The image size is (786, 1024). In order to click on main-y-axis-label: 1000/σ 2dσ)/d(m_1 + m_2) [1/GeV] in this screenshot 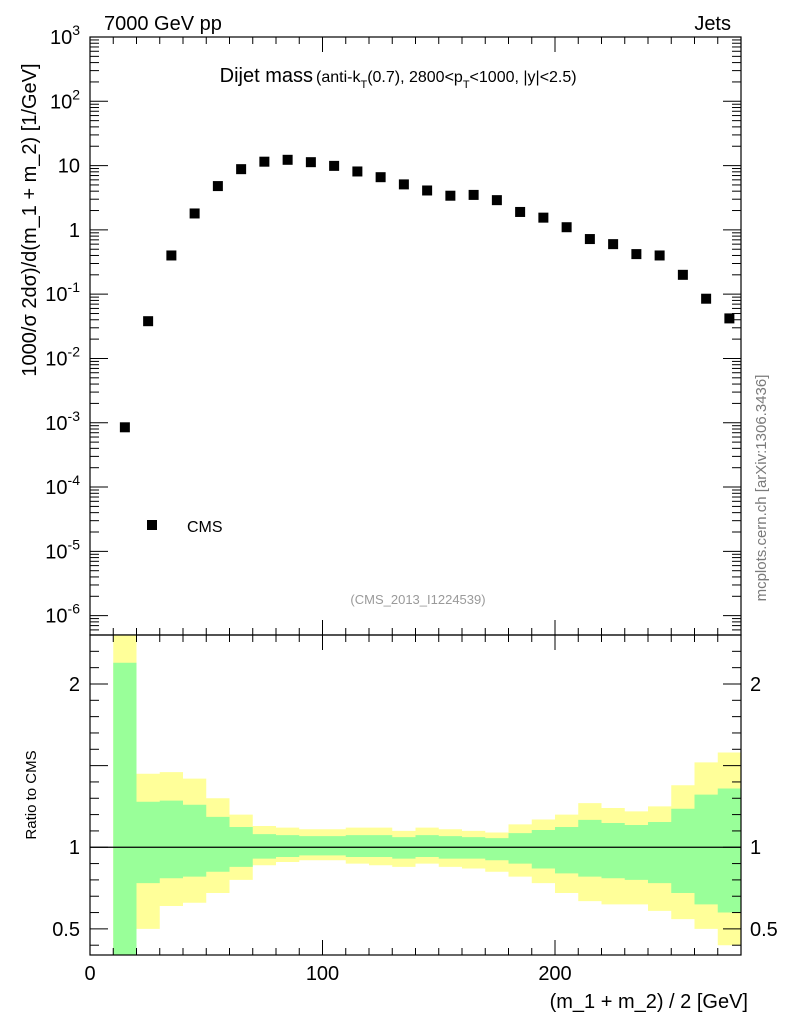, I will do `click(30, 219)`.